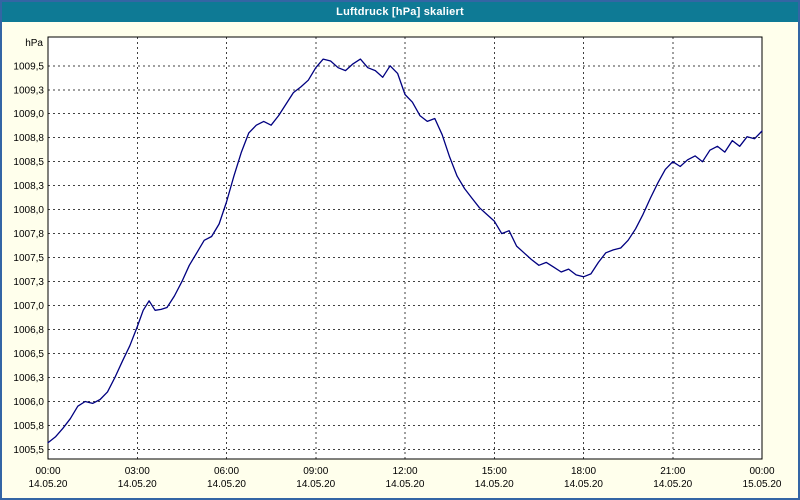 The width and height of the screenshot is (800, 500). I want to click on window-title: Luftdruck [hPa] skaliert, so click(400, 12).